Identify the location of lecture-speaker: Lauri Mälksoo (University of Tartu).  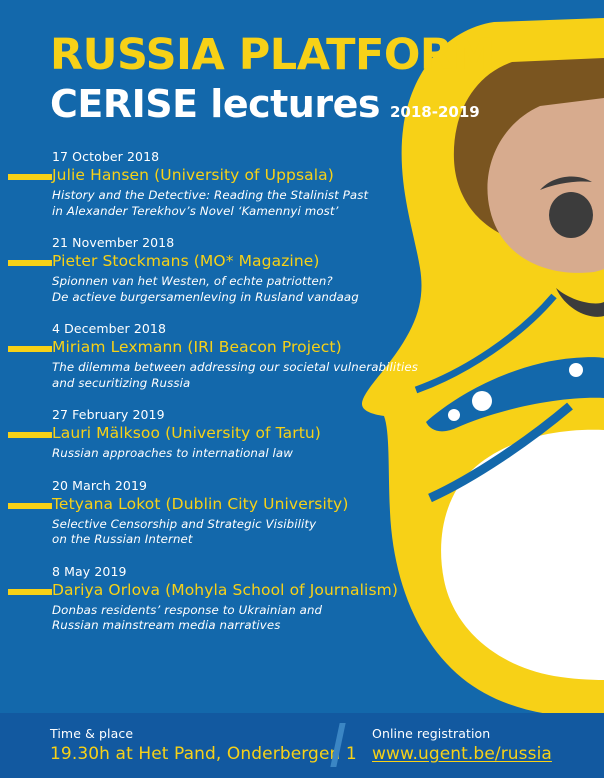
(186, 433).